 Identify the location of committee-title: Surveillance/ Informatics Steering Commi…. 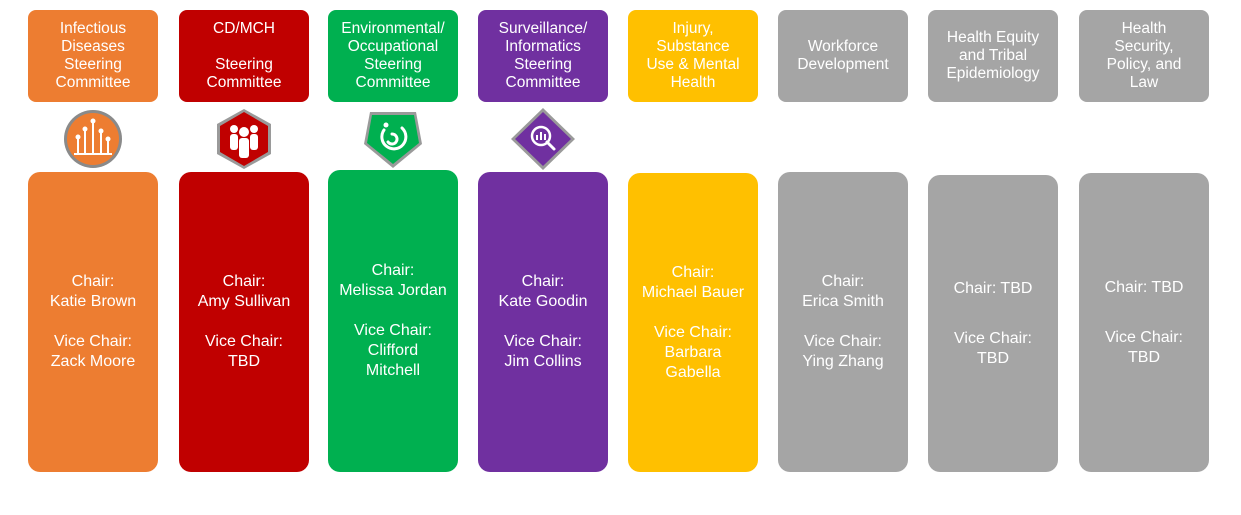
(543, 55).